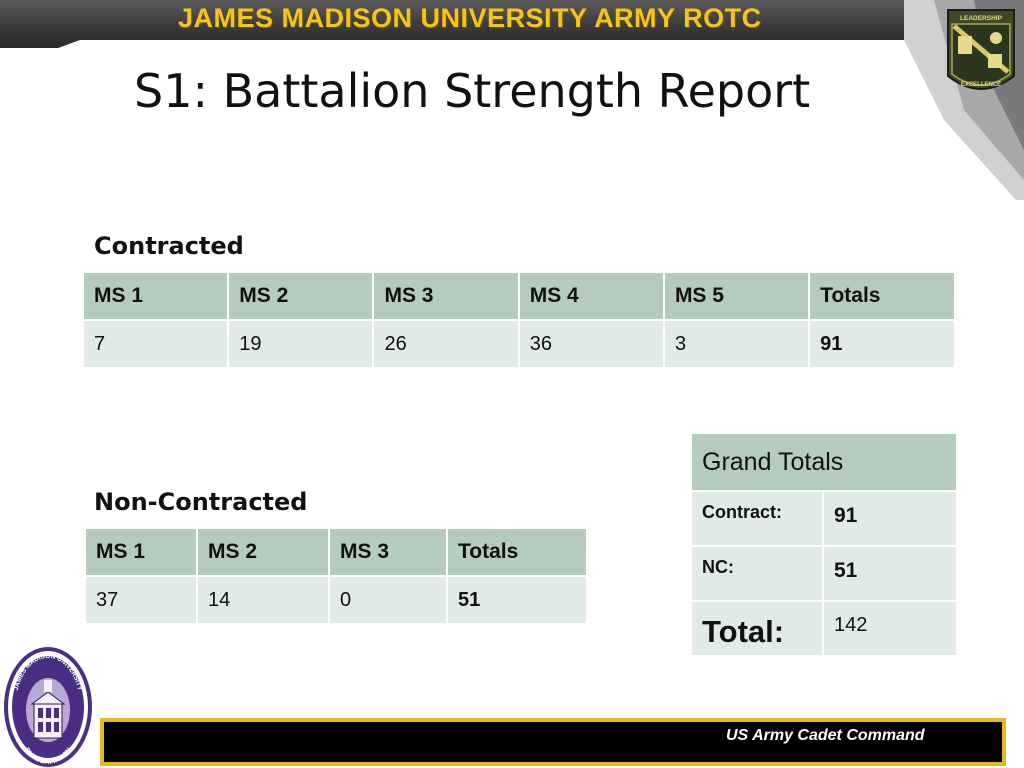 The height and width of the screenshot is (768, 1024). I want to click on non-contracted-header-ms2: MS 2, so click(263, 552).